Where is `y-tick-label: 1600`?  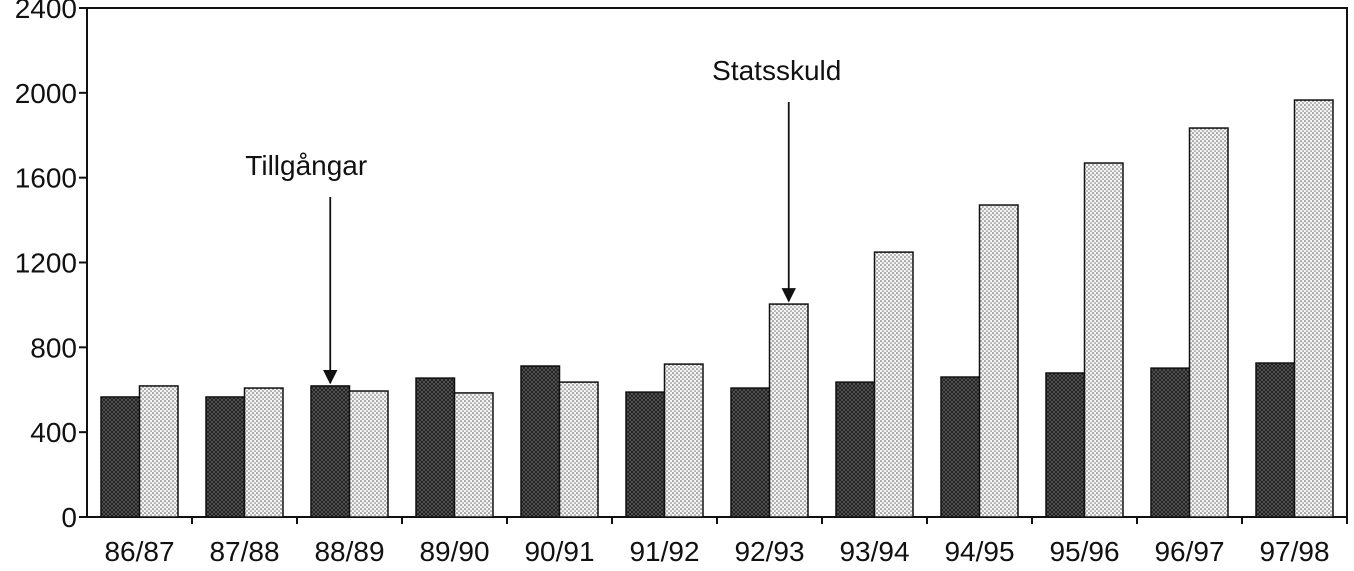
y-tick-label: 1600 is located at coordinates (46, 178).